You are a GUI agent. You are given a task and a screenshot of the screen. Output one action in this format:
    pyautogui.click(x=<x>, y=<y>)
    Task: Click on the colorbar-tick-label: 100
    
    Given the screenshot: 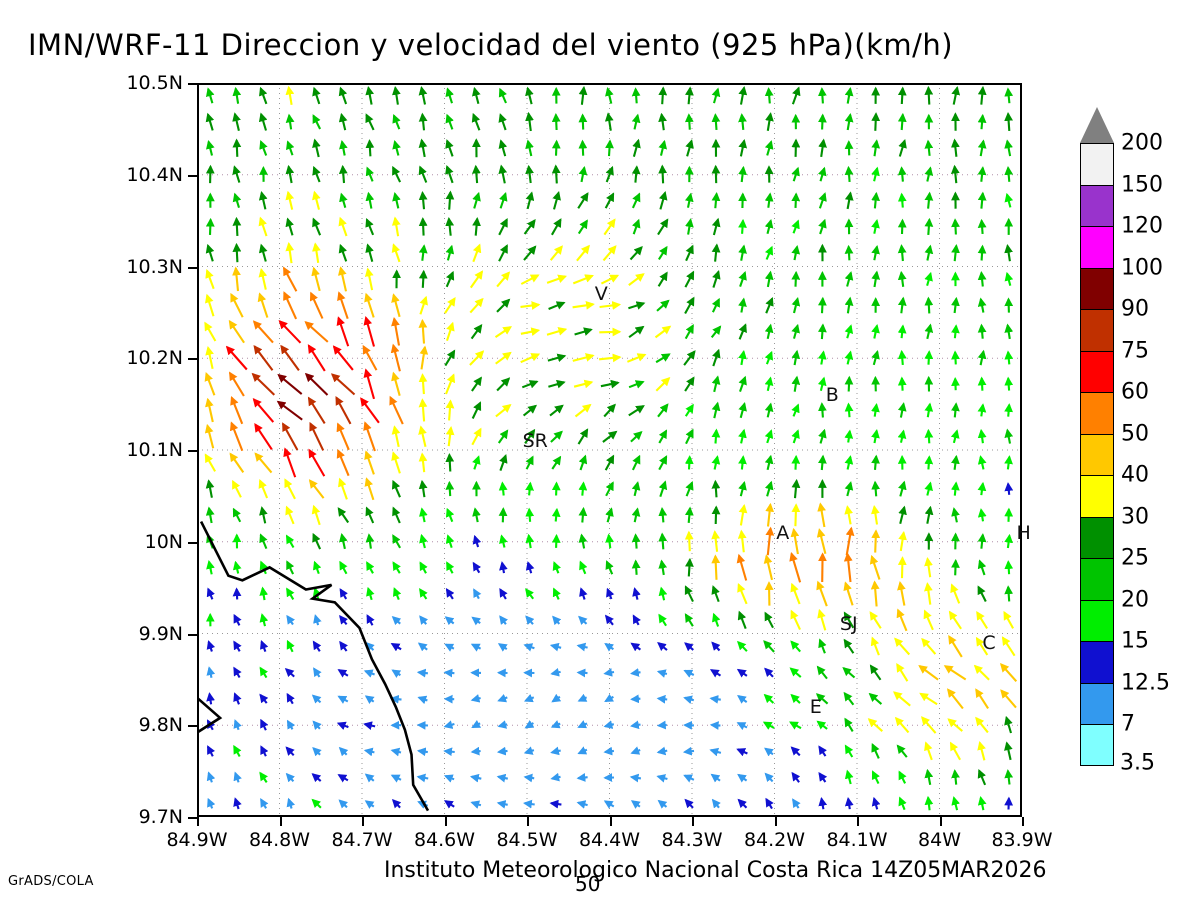 What is the action you would take?
    pyautogui.click(x=1142, y=267)
    